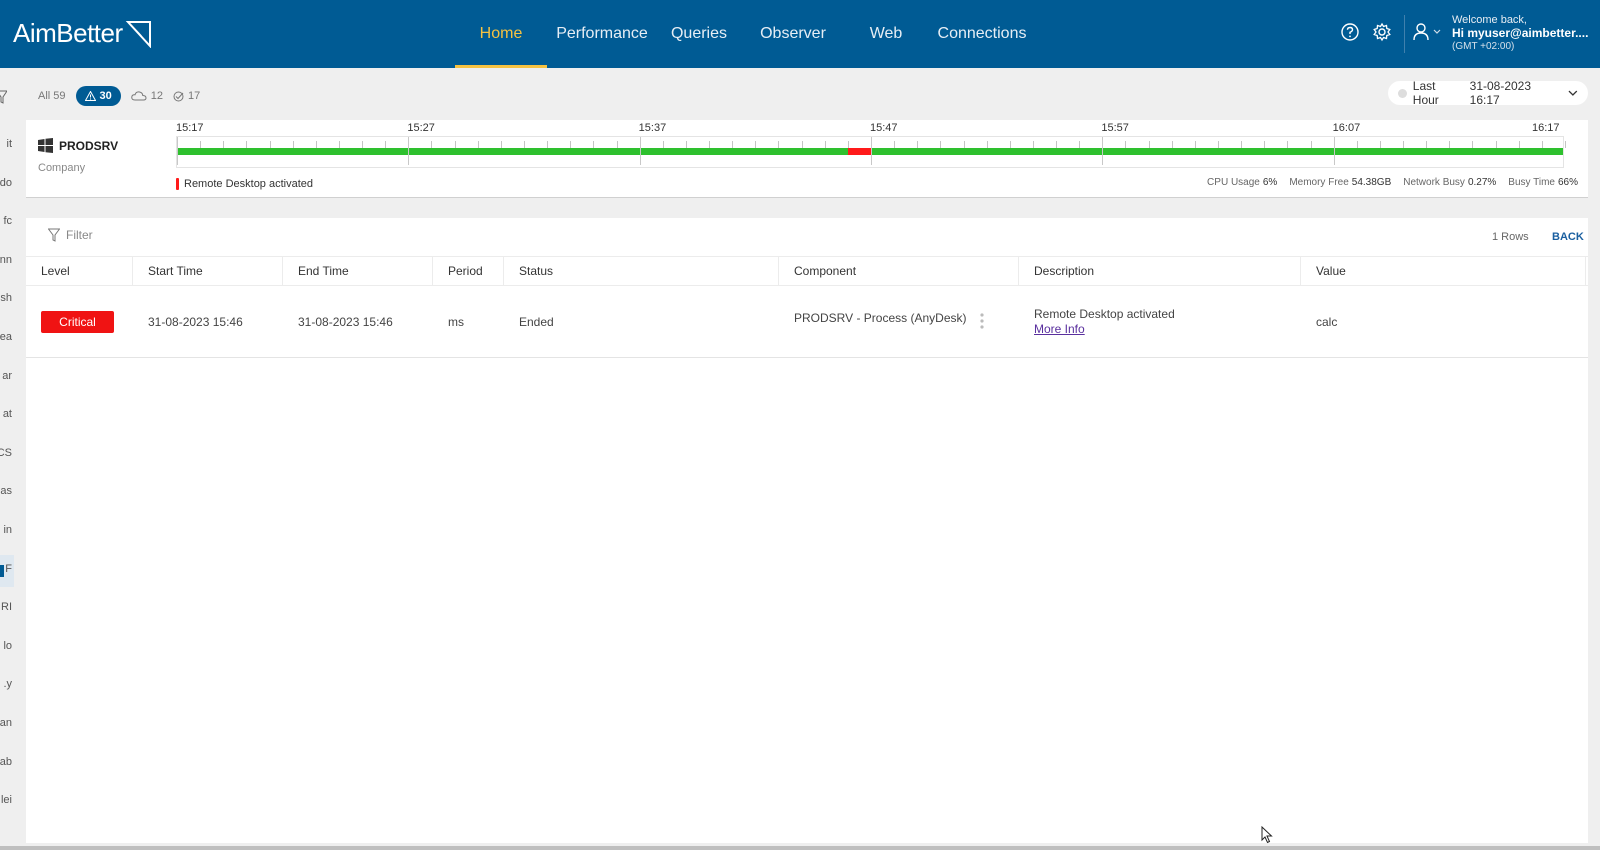 The image size is (1600, 850). What do you see at coordinates (1488, 93) in the screenshot?
I see `time-range-selector: Last Hour 31-08-2023 16:17` at bounding box center [1488, 93].